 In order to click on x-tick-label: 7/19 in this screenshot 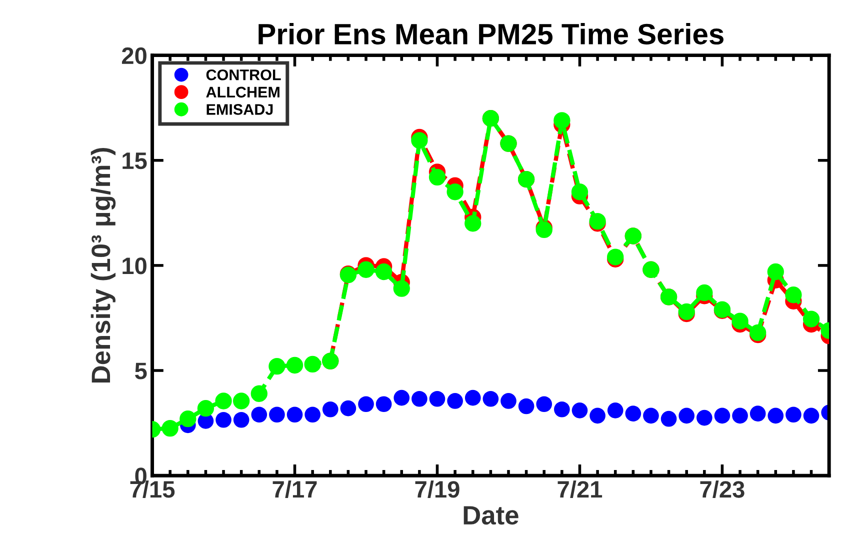, I will do `click(437, 489)`.